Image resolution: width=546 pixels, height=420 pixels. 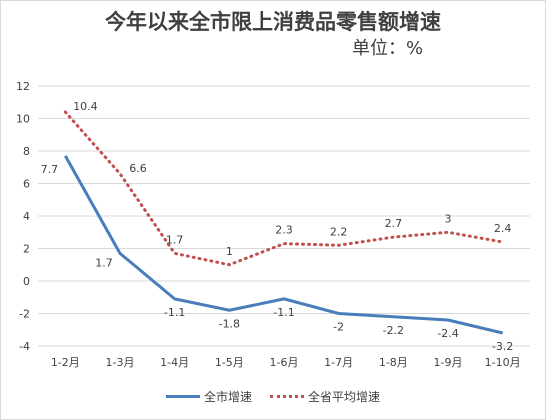 I want to click on data-label: -2.4, so click(x=447, y=333).